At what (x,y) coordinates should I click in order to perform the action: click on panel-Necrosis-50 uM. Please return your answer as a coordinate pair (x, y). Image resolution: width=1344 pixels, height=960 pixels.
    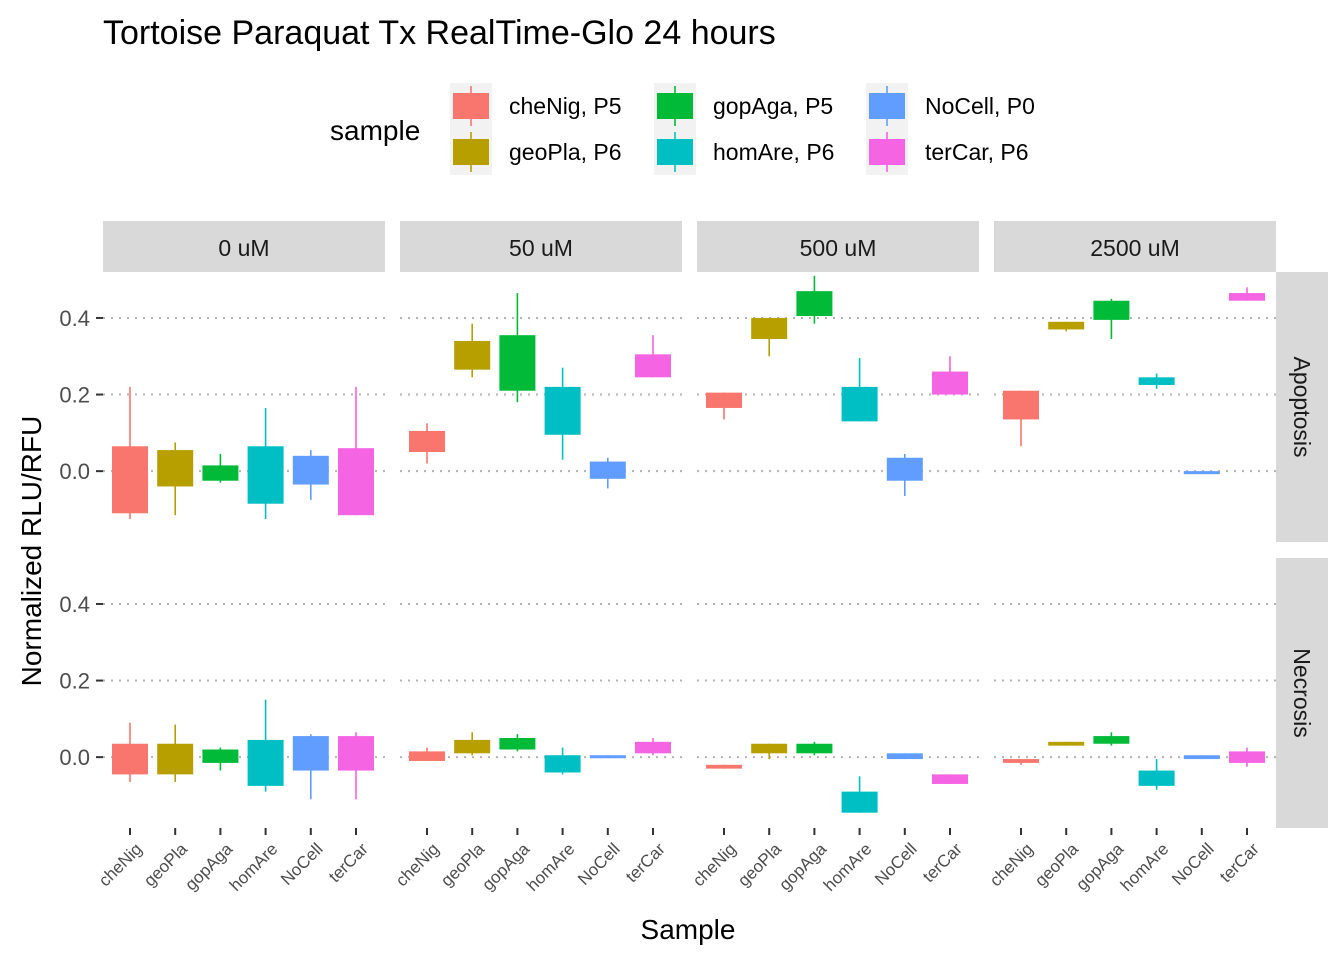
    Looking at the image, I should click on (541, 688).